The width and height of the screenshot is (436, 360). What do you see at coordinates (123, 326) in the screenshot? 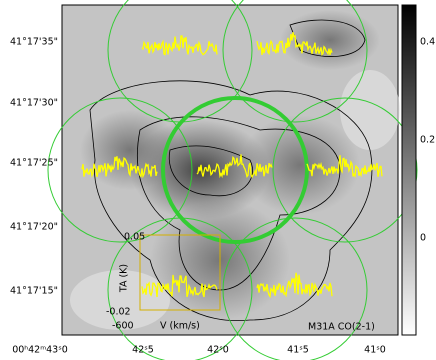
I see `inset-xmin: -600` at bounding box center [123, 326].